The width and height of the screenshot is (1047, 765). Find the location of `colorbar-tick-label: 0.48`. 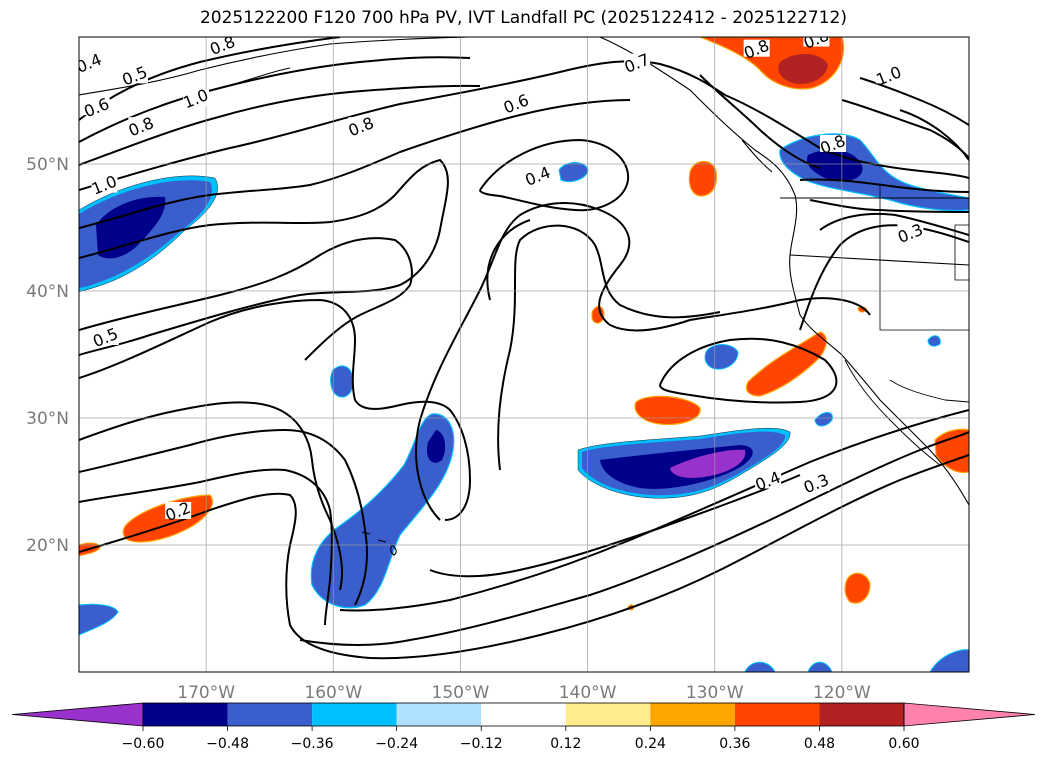

colorbar-tick-label: 0.48 is located at coordinates (819, 744).